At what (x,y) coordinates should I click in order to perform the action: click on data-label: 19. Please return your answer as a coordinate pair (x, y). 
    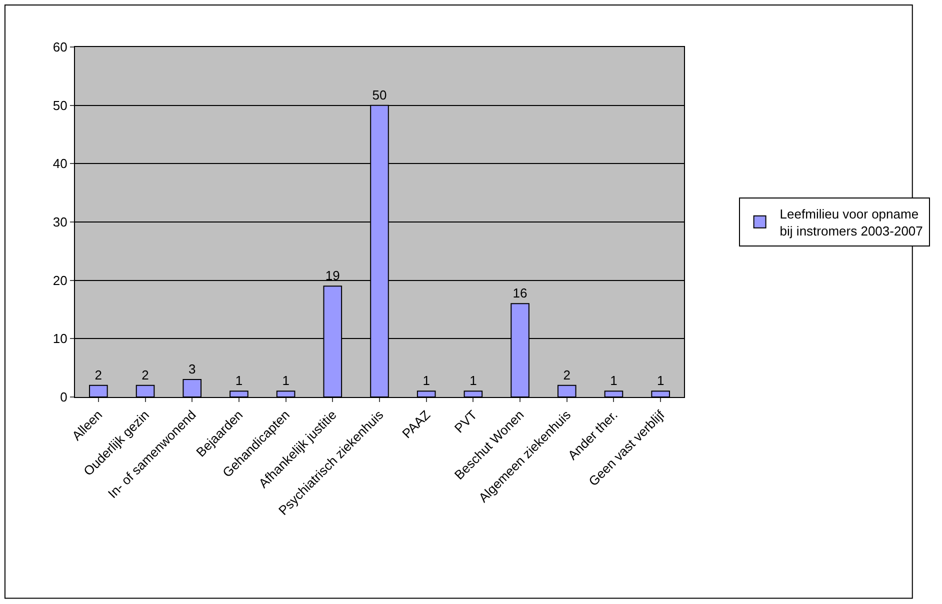
    Looking at the image, I should click on (332, 276).